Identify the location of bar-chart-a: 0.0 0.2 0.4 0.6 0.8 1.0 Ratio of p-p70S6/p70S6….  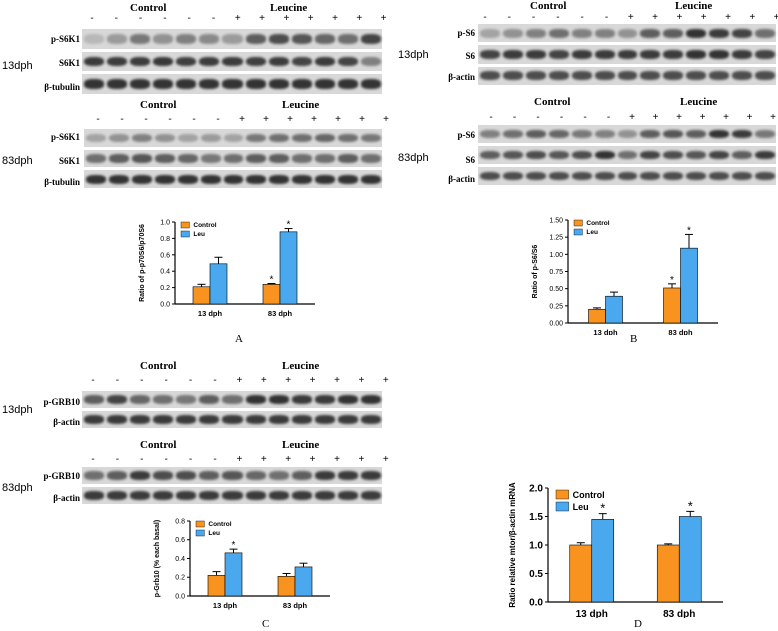
(227, 268).